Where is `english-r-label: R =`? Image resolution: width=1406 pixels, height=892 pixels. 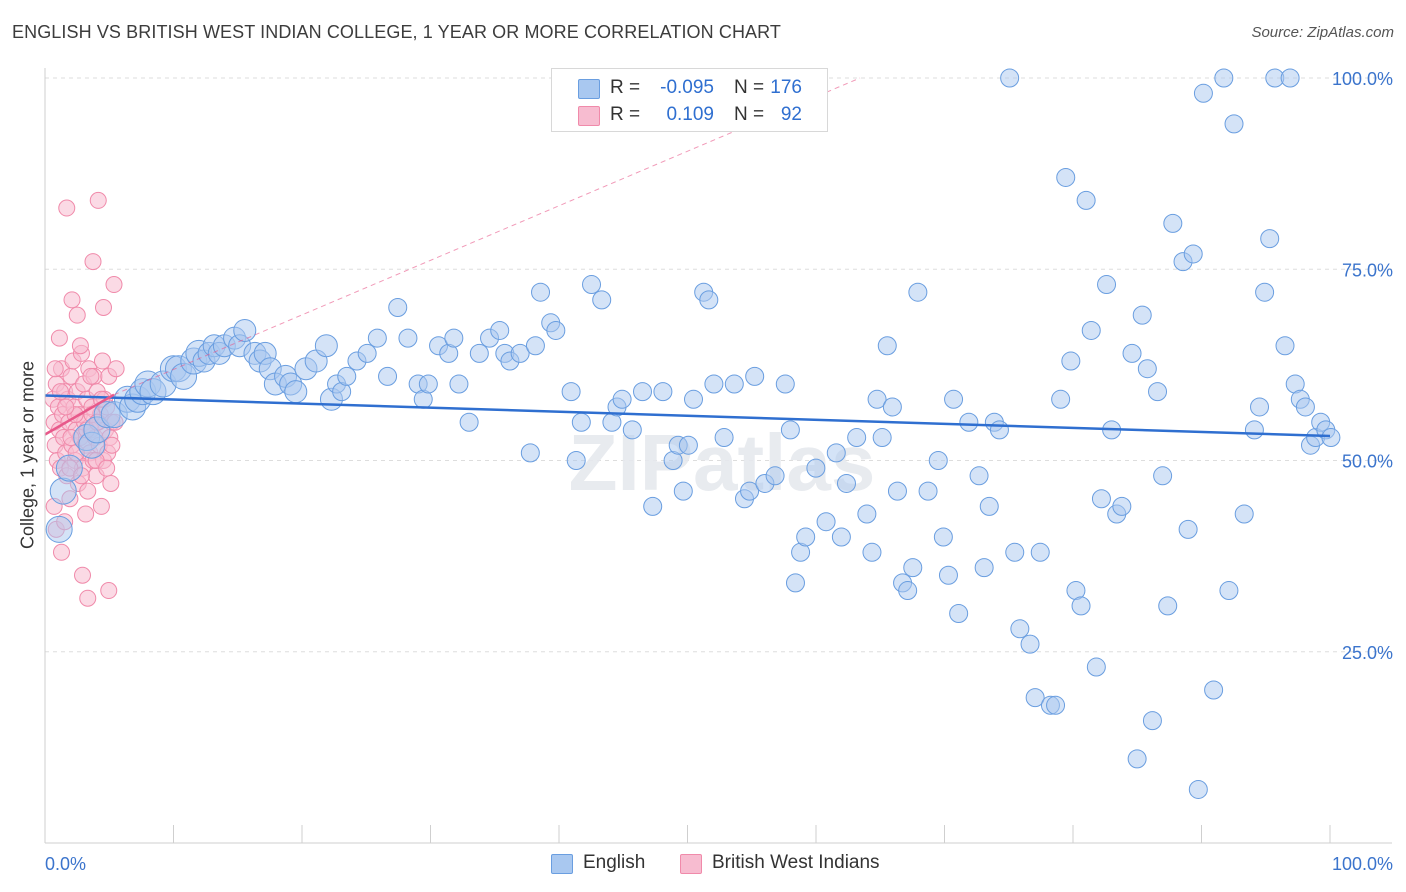 english-r-label: R = is located at coordinates (625, 87).